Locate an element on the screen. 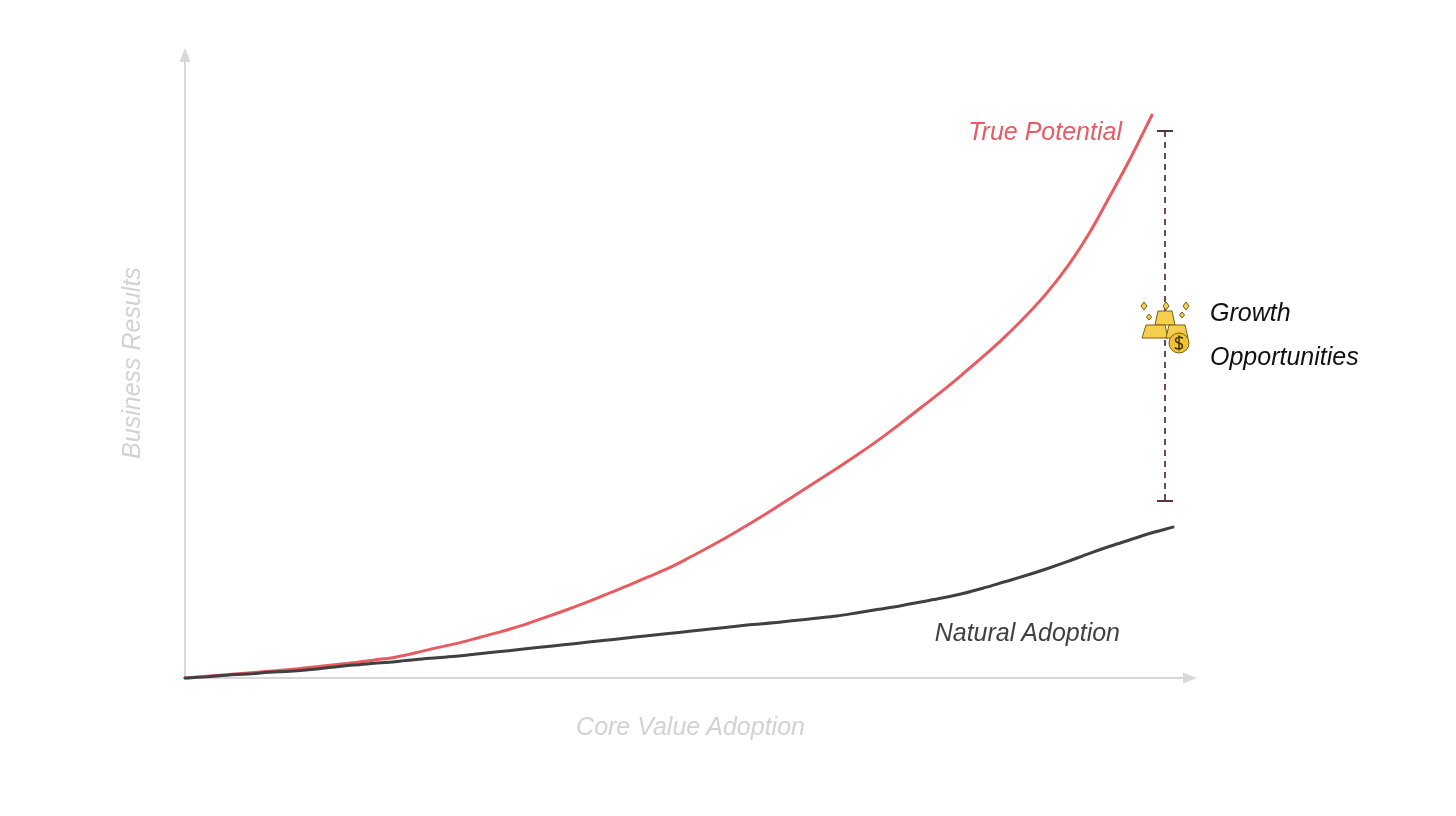  series-label: Natural Adoption is located at coordinates (1027, 632).